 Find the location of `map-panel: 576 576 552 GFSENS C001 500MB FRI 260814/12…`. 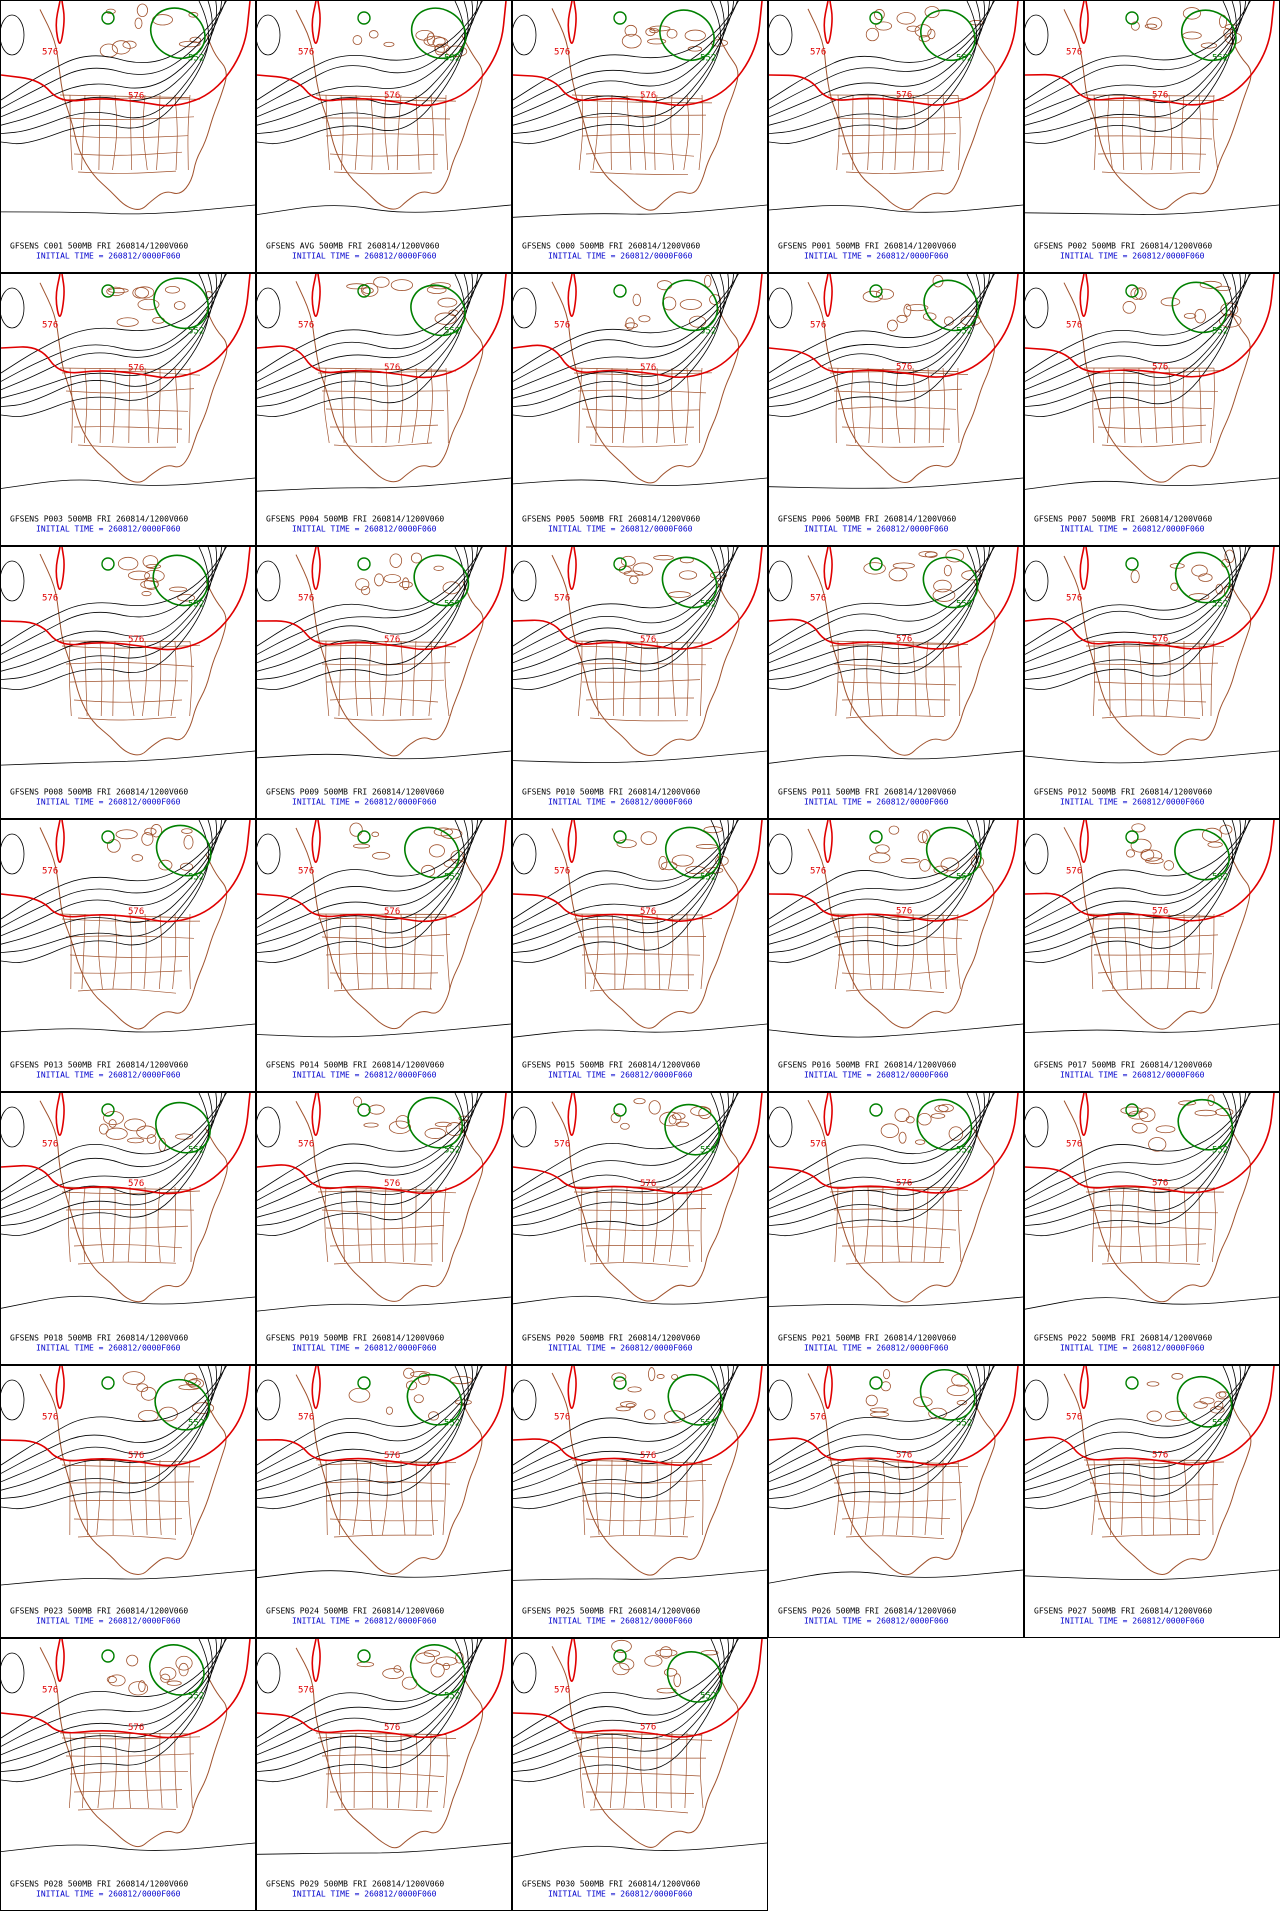

map-panel: 576 576 552 GFSENS C001 500MB FRI 260814/12… is located at coordinates (128, 136).